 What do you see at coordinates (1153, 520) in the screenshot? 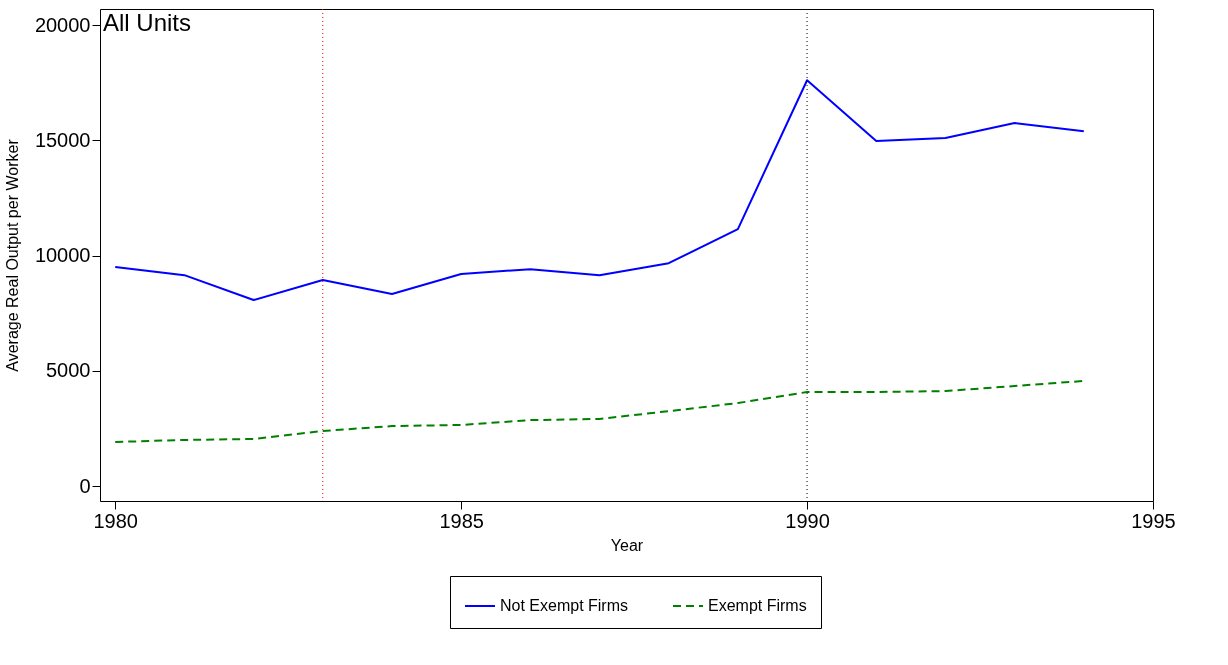
I see `x-tick-label: 1995` at bounding box center [1153, 520].